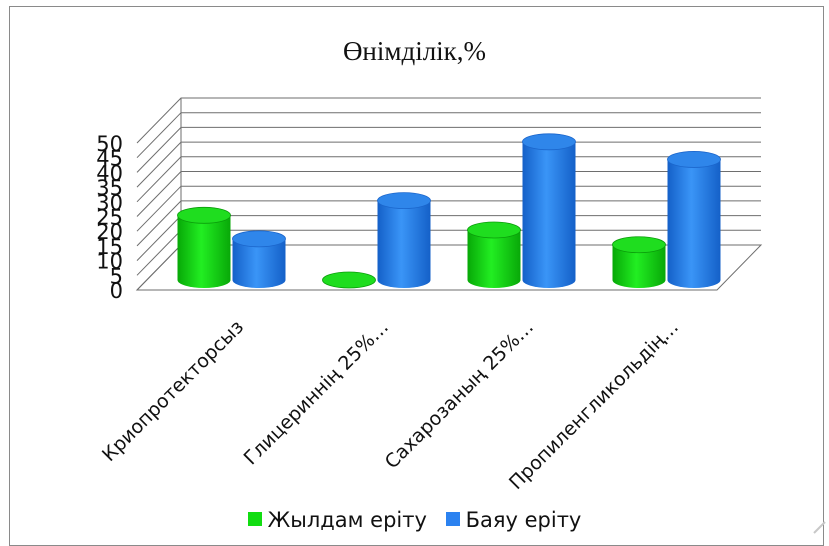  What do you see at coordinates (116, 276) in the screenshot?
I see `y-tick-label: 5` at bounding box center [116, 276].